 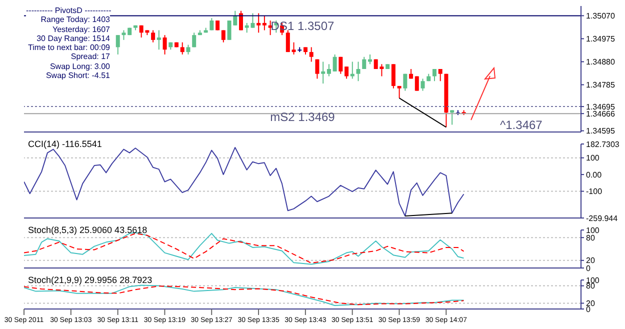 I want to click on y-tick-label: 1.35070, so click(x=601, y=16).